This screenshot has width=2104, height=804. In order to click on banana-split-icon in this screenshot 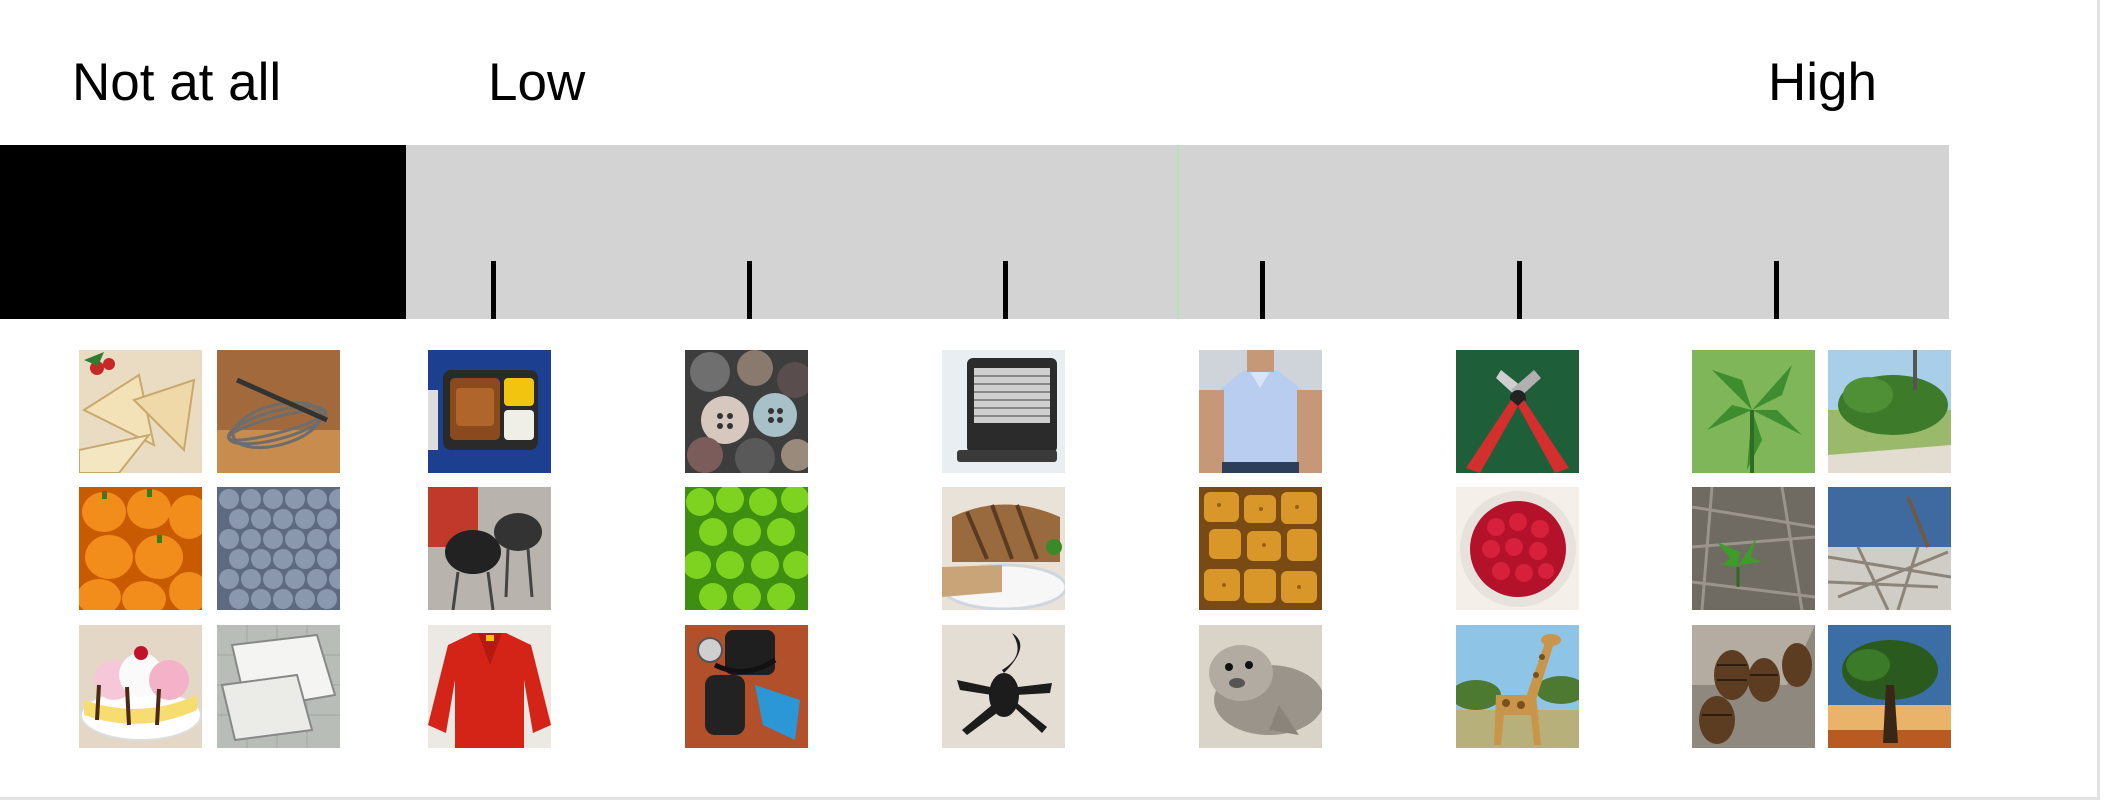, I will do `click(140, 686)`.